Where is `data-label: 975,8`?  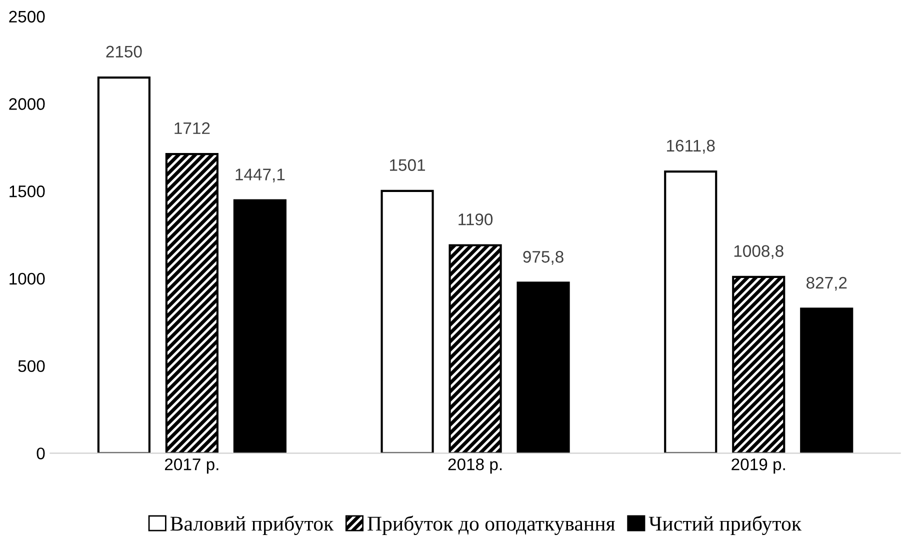
data-label: 975,8 is located at coordinates (543, 257).